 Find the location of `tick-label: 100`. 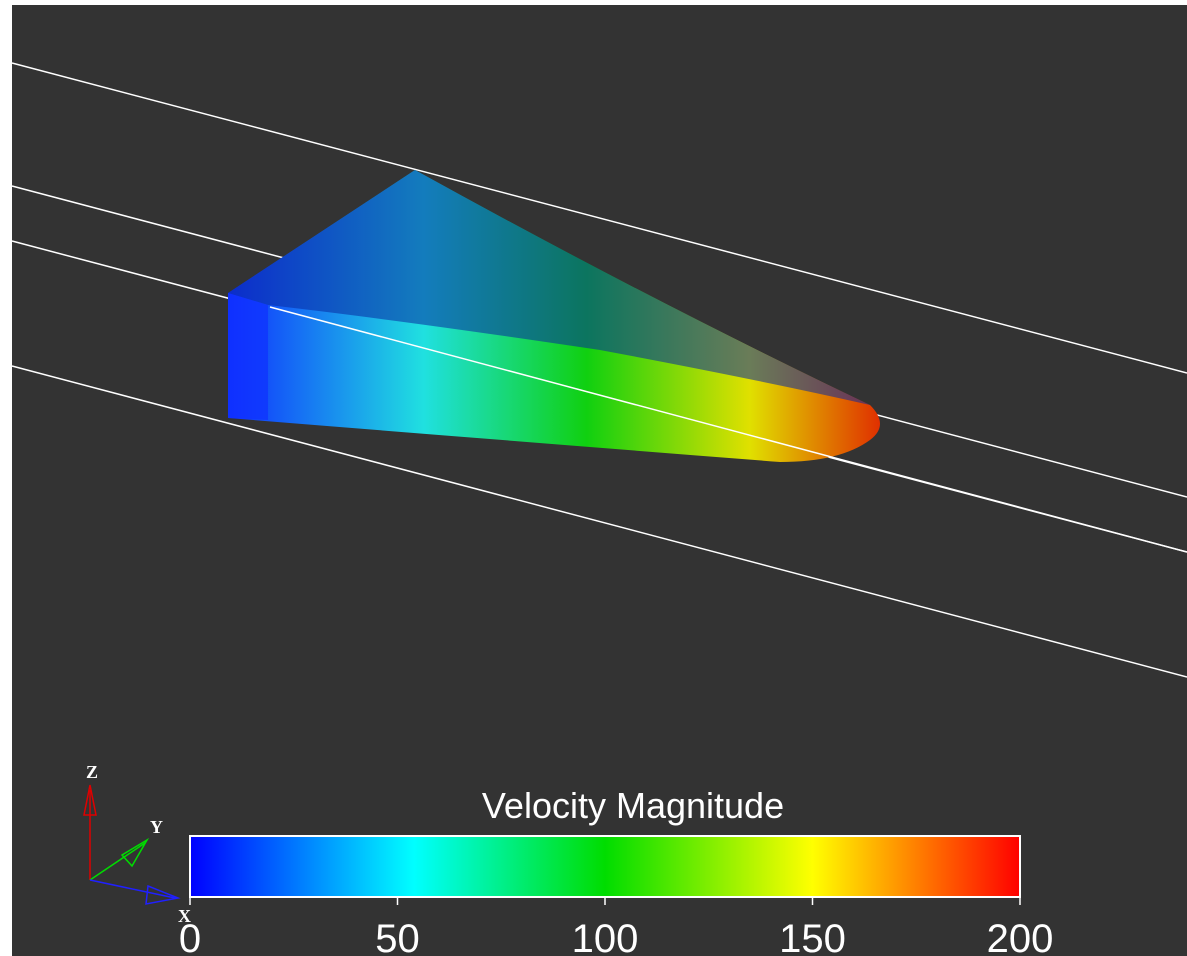

tick-label: 100 is located at coordinates (605, 936).